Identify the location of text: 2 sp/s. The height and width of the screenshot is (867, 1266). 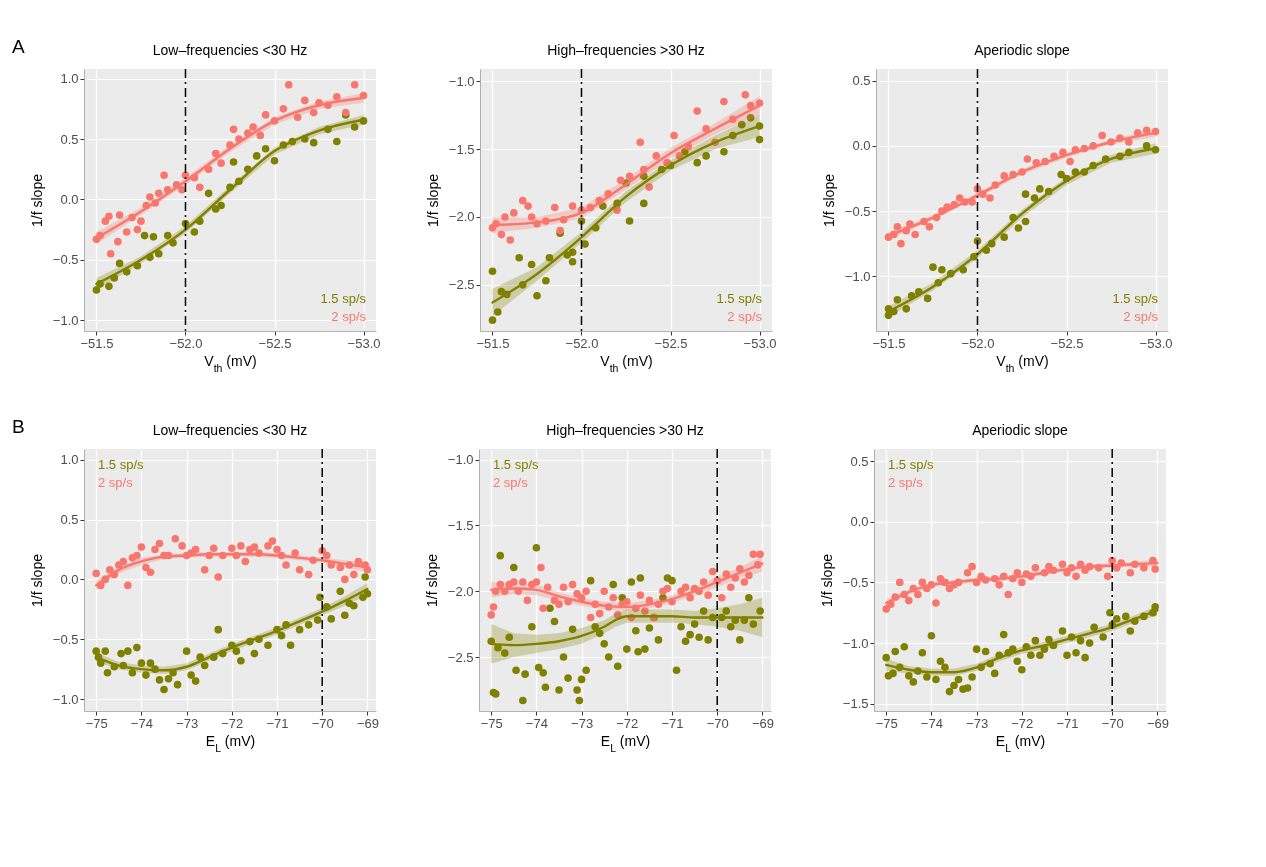
(1141, 316).